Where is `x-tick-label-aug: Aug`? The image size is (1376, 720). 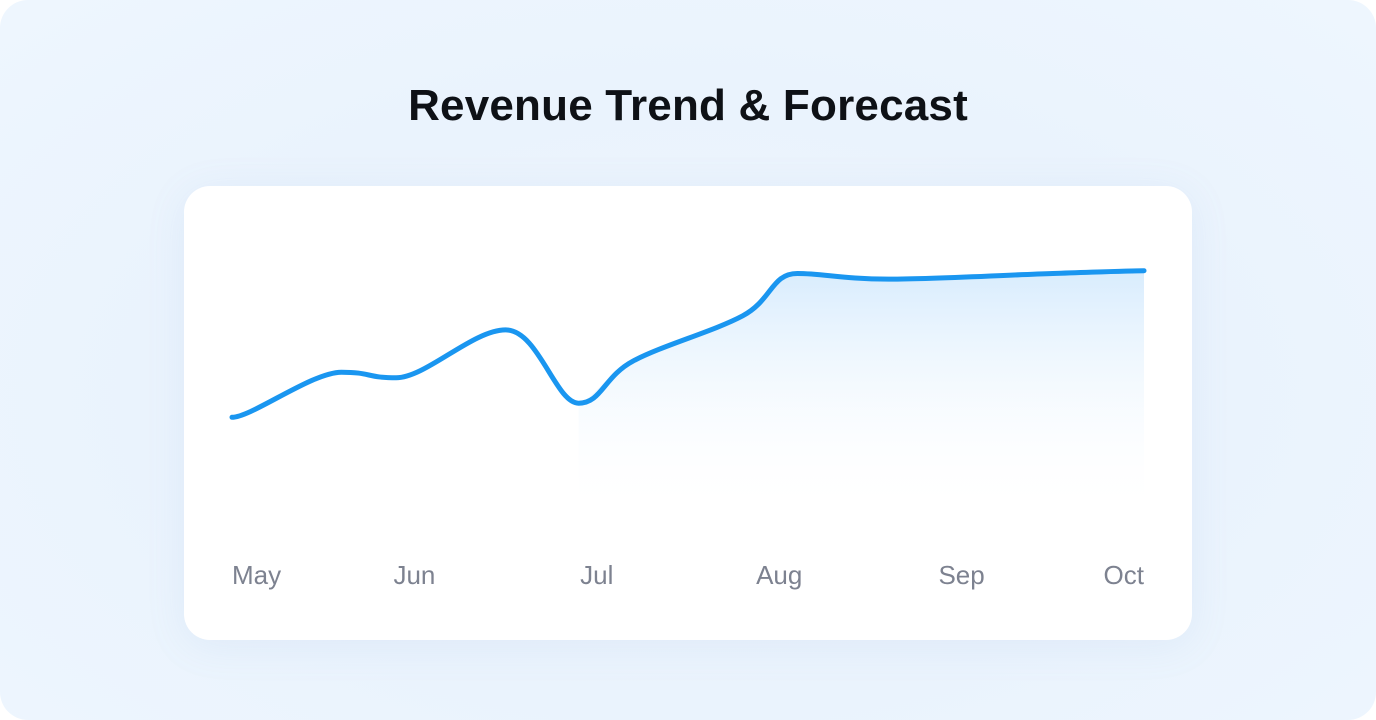 x-tick-label-aug: Aug is located at coordinates (779, 575).